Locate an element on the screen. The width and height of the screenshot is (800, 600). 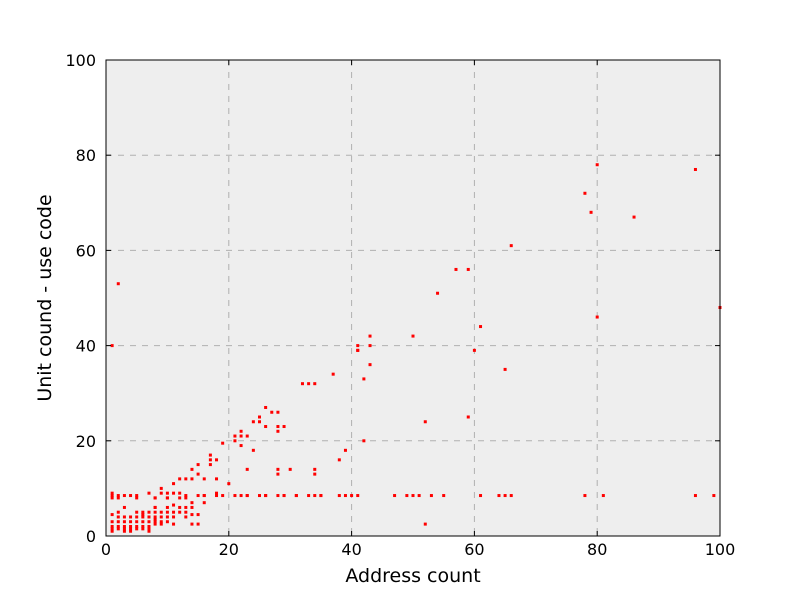
x-tick-label: 20 is located at coordinates (229, 549).